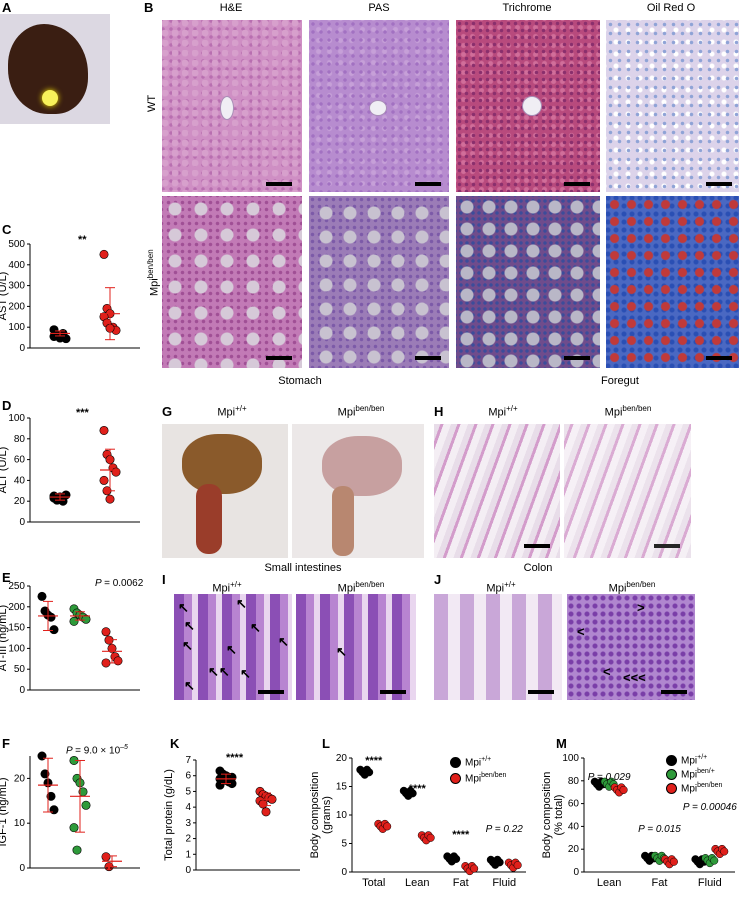  Describe the element at coordinates (361, 411) in the screenshot. I see `g-label-mut: Mpiben/ben` at that location.